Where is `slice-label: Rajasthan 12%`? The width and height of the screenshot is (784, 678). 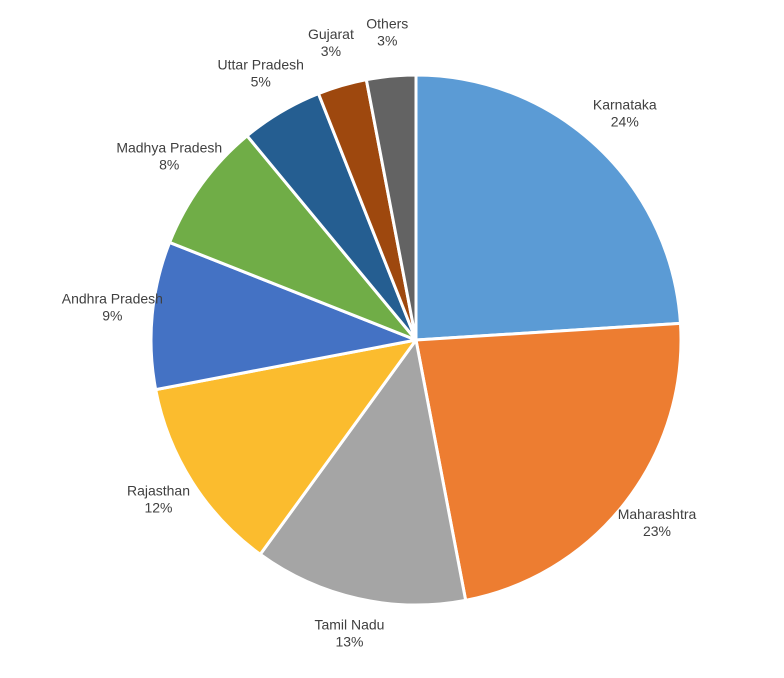
slice-label: Rajasthan 12% is located at coordinates (158, 498).